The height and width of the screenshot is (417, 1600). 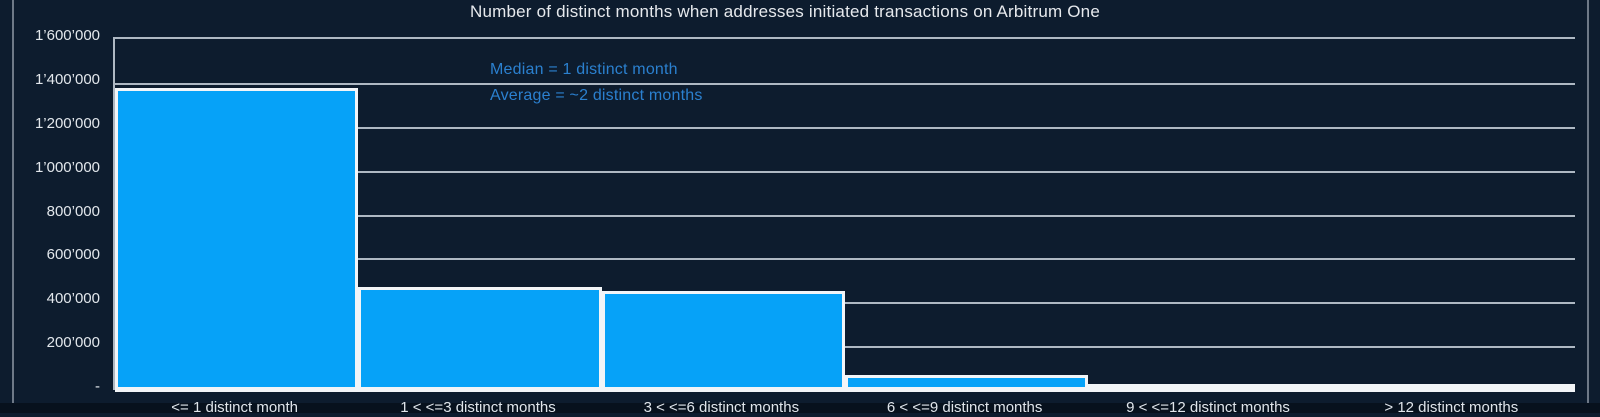 What do you see at coordinates (584, 69) in the screenshot?
I see `median-annotation: Median = 1 distinct month` at bounding box center [584, 69].